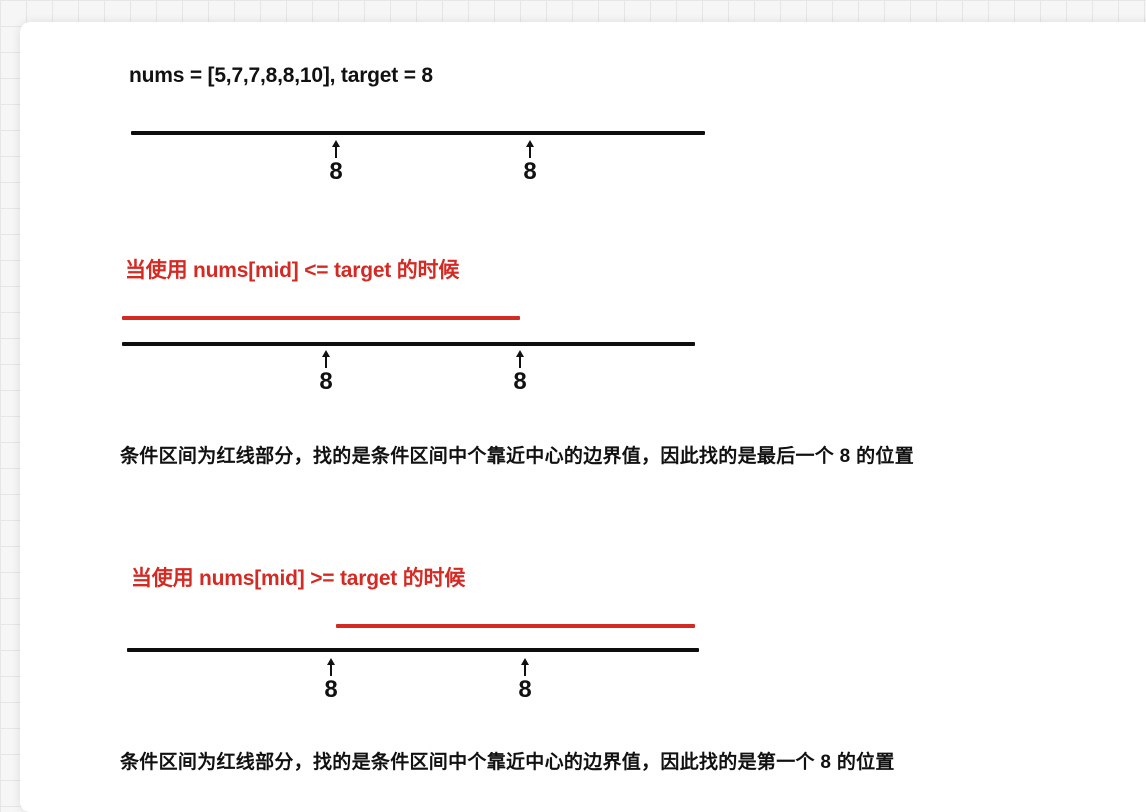  What do you see at coordinates (298, 578) in the screenshot?
I see `case-ge-title: 当使用 nums[mid] >= target 的时候` at bounding box center [298, 578].